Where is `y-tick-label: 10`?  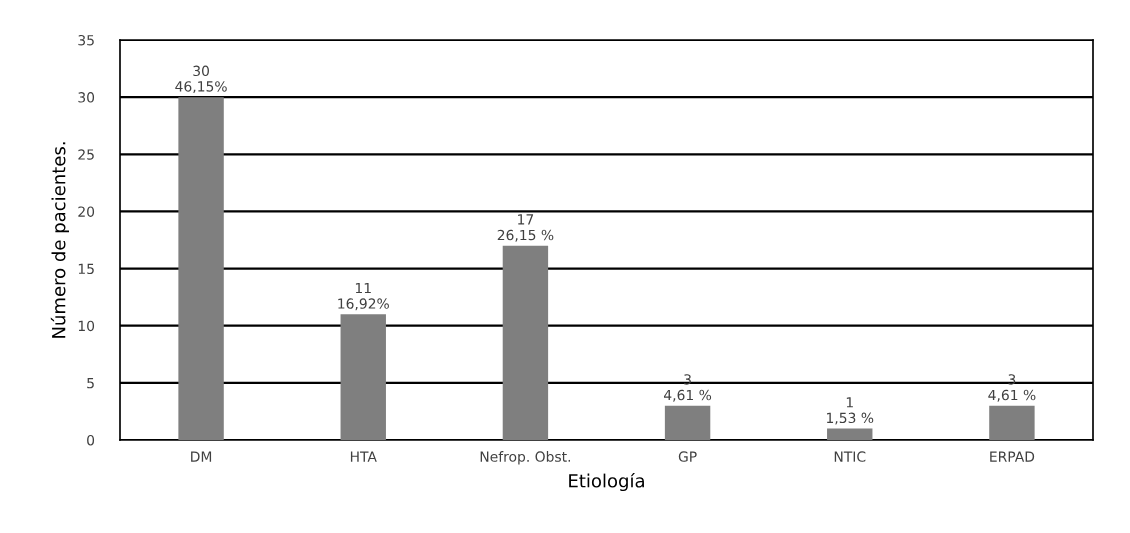
y-tick-label: 10 is located at coordinates (86, 326).